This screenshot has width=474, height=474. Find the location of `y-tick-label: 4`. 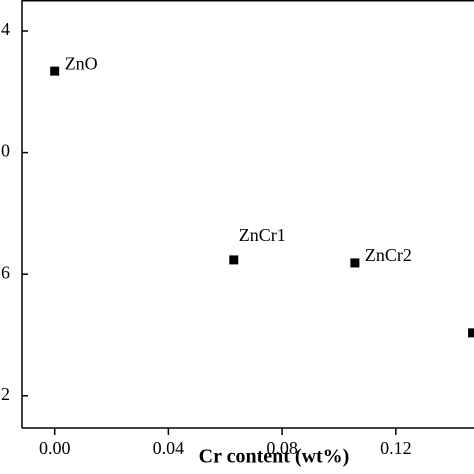

y-tick-label: 4 is located at coordinates (5, 29).